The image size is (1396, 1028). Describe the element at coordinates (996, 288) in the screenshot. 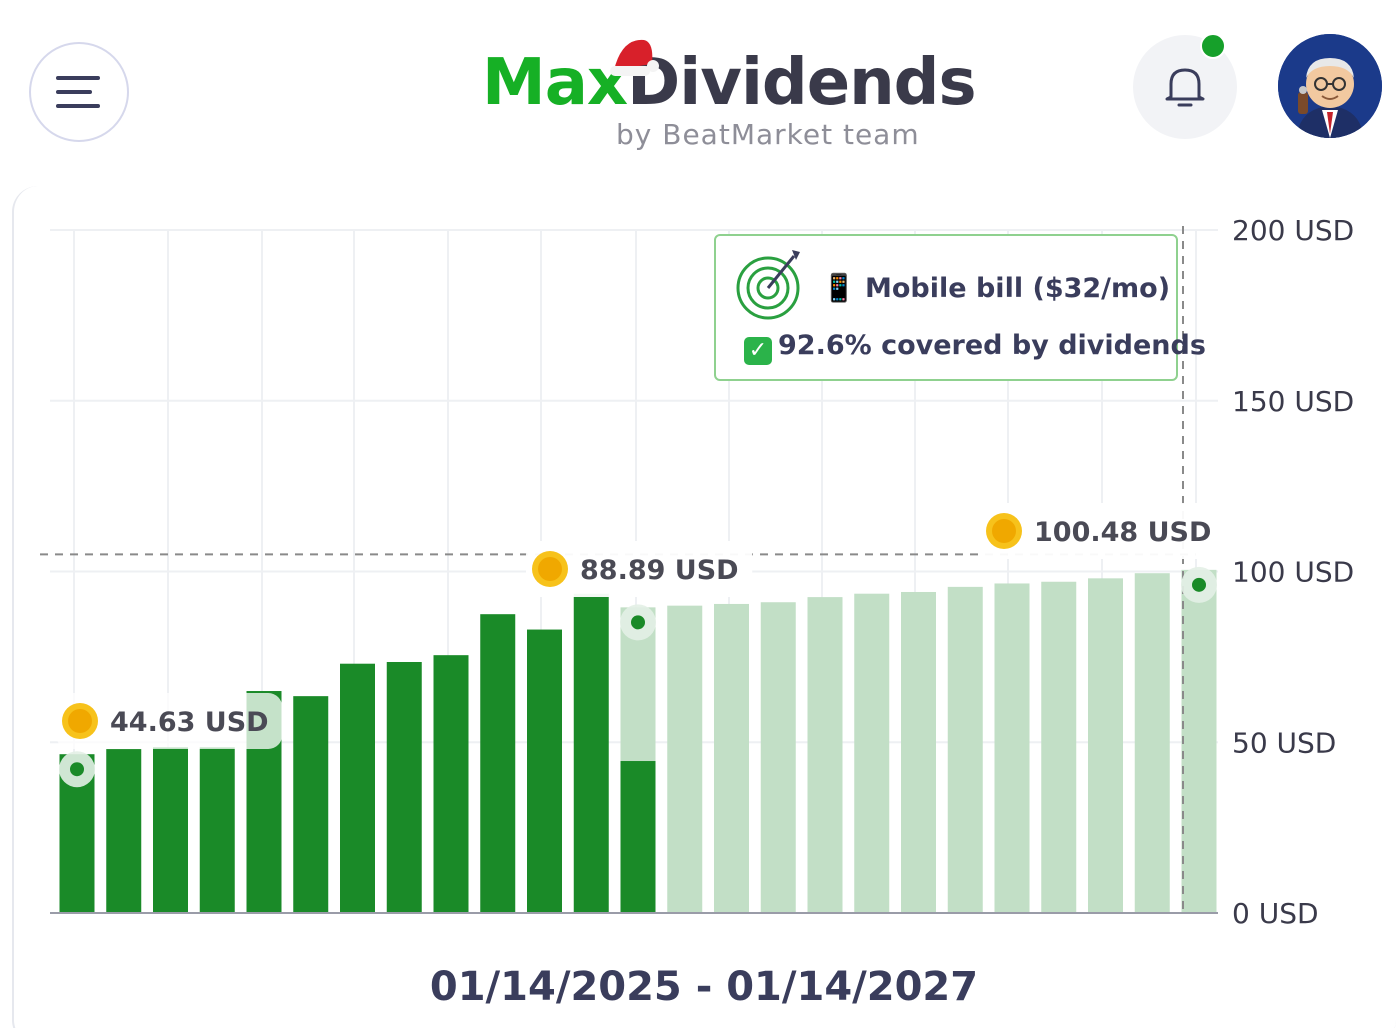

I see `goal-title: 📱 Mobile bill ($32/mo)` at that location.